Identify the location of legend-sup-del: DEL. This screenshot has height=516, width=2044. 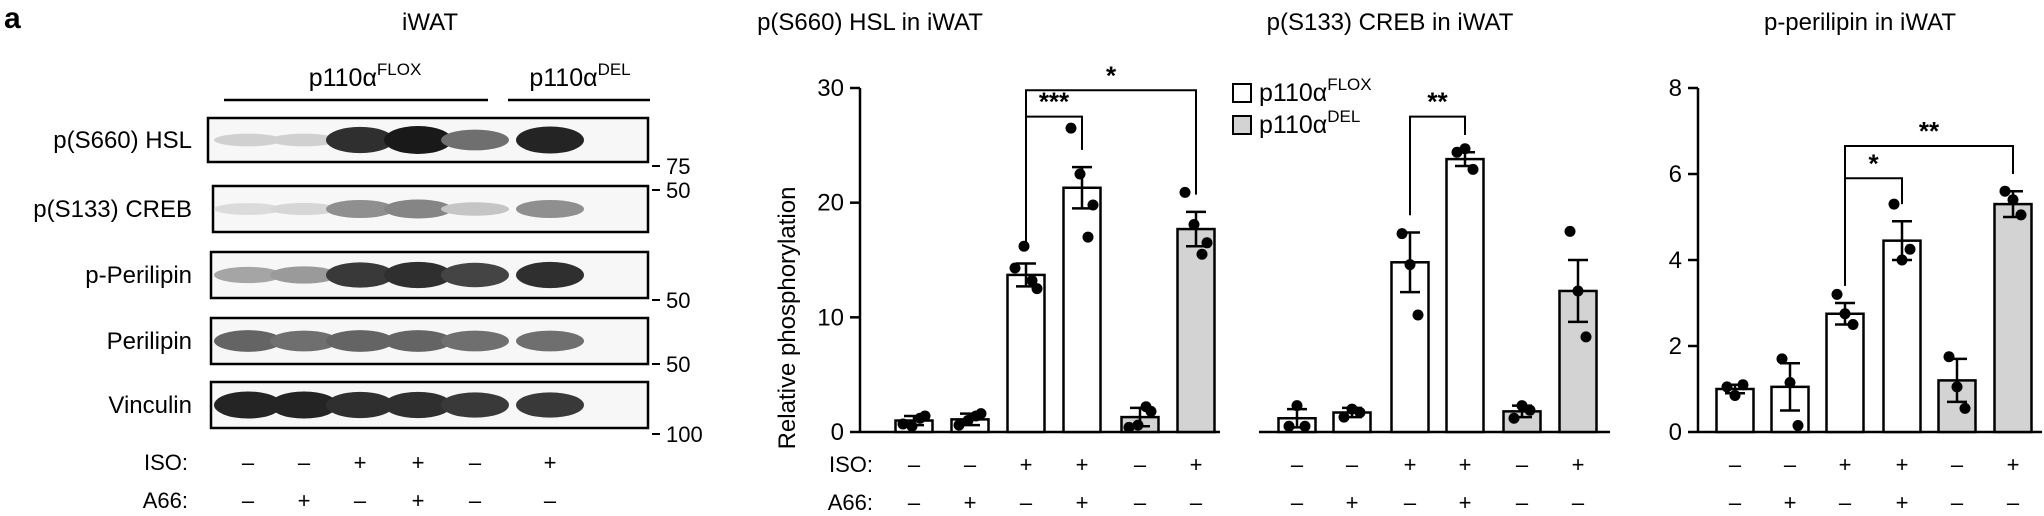
(1343, 116).